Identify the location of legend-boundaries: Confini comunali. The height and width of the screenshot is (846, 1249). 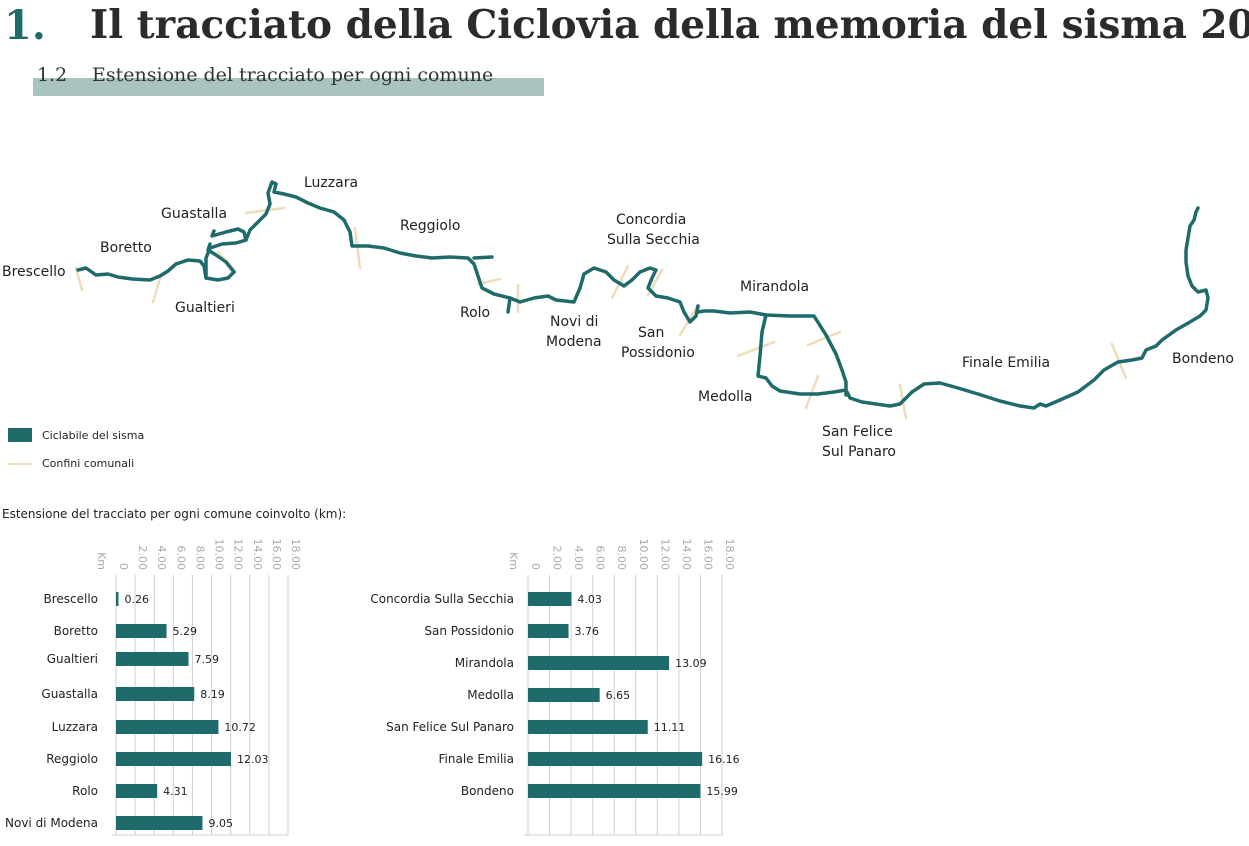
(71, 463).